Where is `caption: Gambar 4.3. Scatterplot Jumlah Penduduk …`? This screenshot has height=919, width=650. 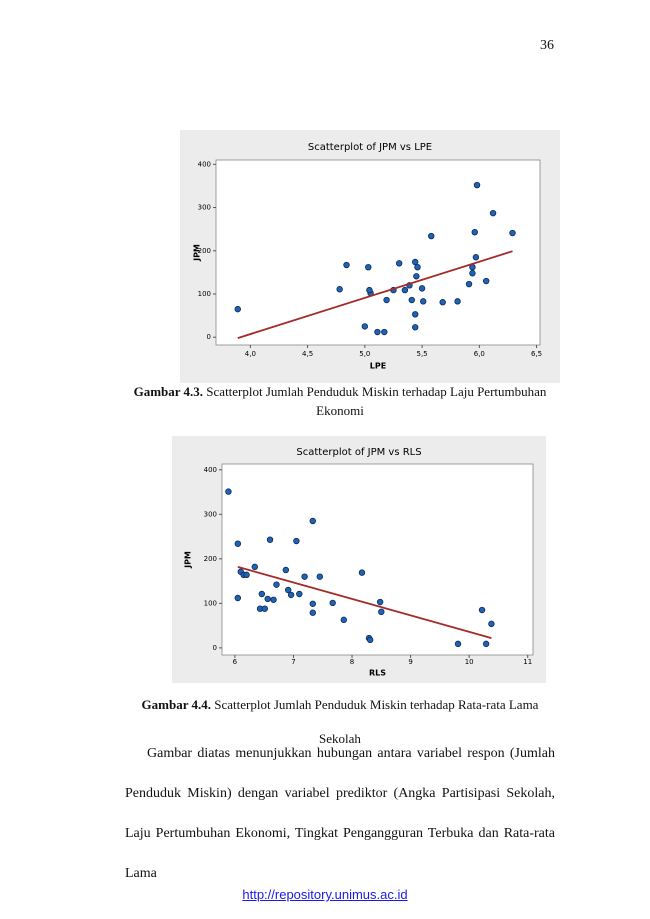 caption: Gambar 4.3. Scatterplot Jumlah Penduduk … is located at coordinates (340, 401).